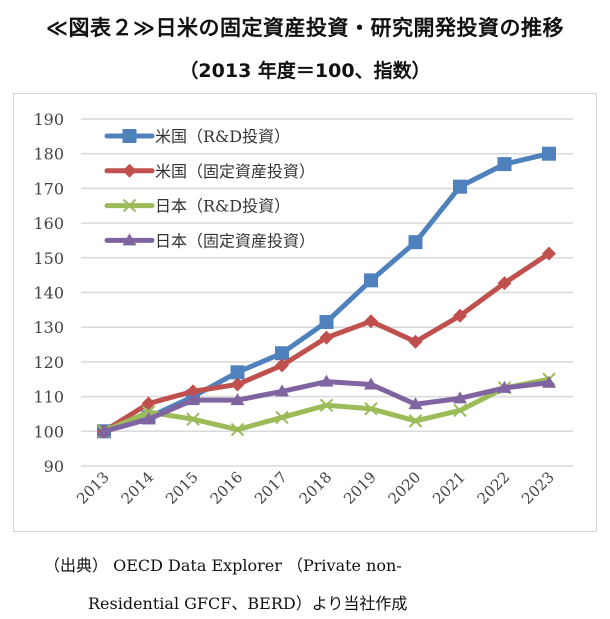 This screenshot has height=619, width=610. What do you see at coordinates (93, 488) in the screenshot?
I see `x-tick-label: 2013` at bounding box center [93, 488].